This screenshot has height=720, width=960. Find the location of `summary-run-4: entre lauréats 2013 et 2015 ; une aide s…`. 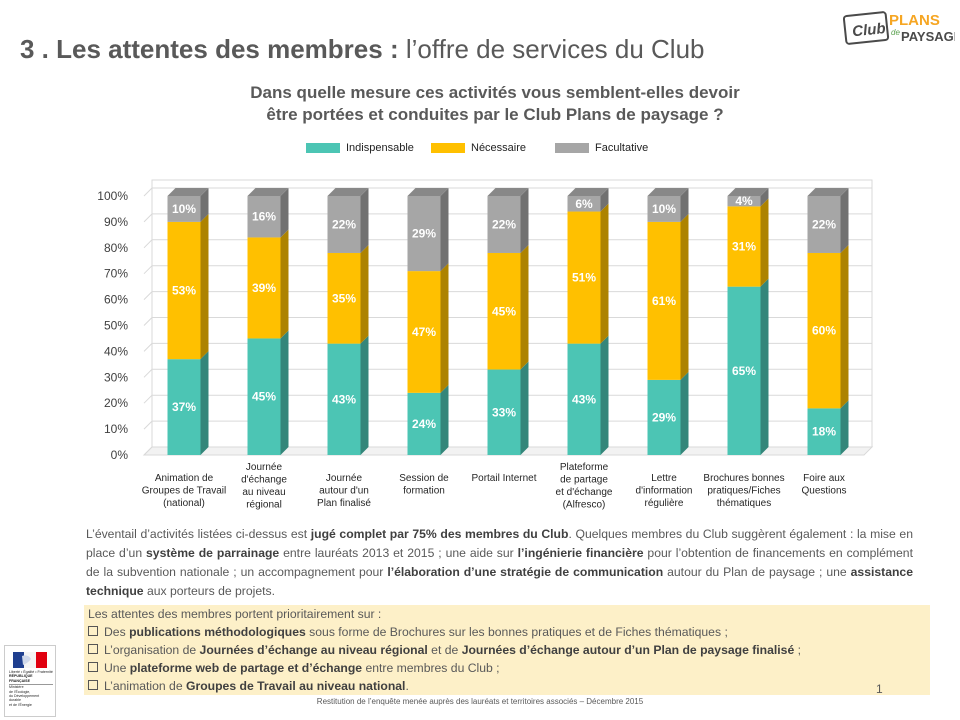

summary-run-4: entre lauréats 2013 et 2015 ; une aide s… is located at coordinates (398, 553).